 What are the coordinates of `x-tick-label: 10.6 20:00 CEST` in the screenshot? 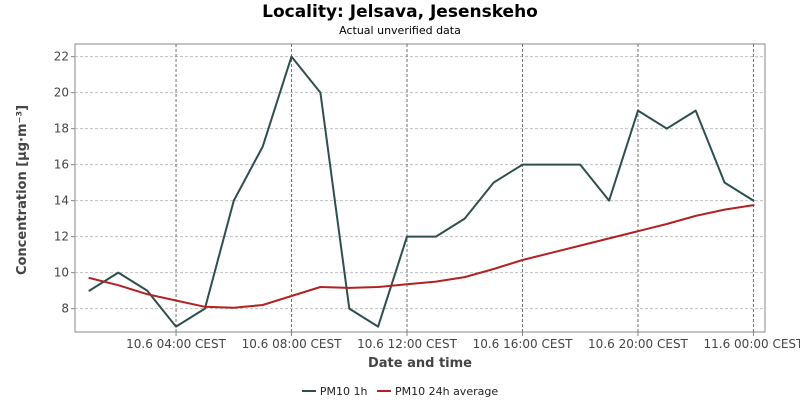 It's located at (638, 344).